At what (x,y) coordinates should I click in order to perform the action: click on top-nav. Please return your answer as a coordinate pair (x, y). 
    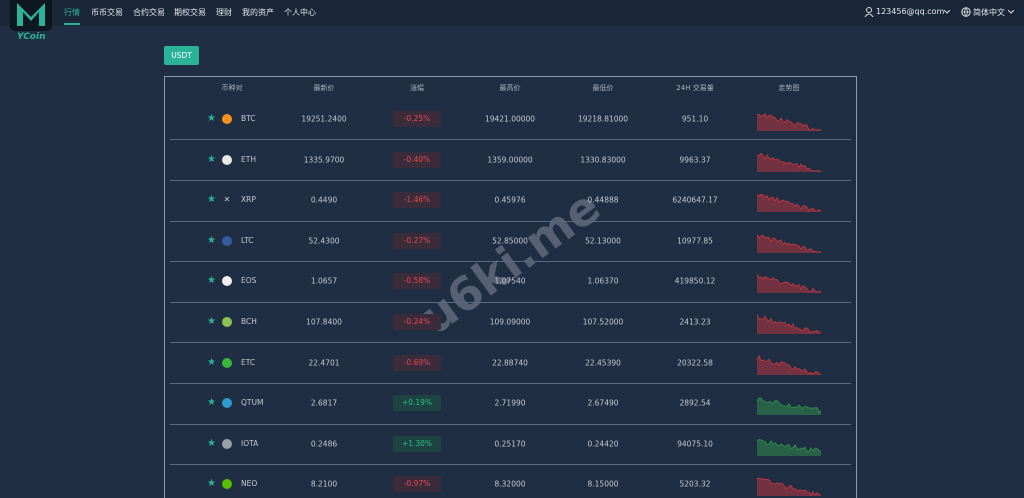
    Looking at the image, I should click on (512, 13).